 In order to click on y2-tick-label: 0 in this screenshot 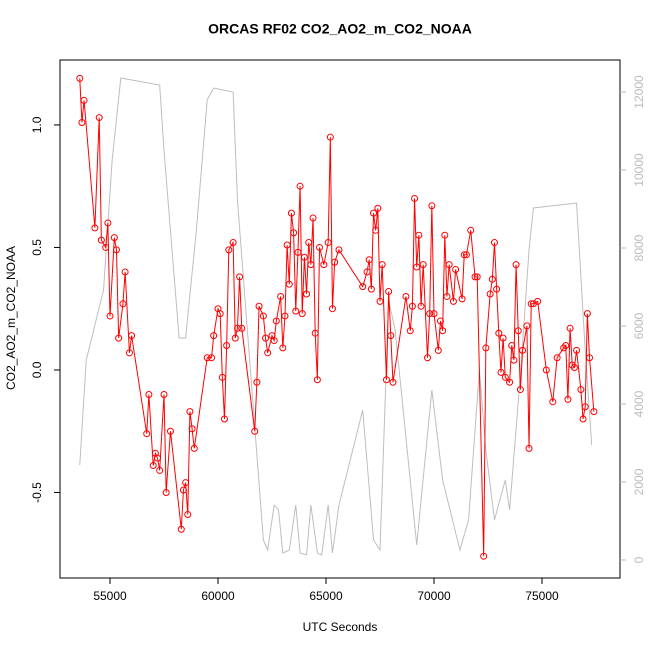, I will do `click(639, 559)`.